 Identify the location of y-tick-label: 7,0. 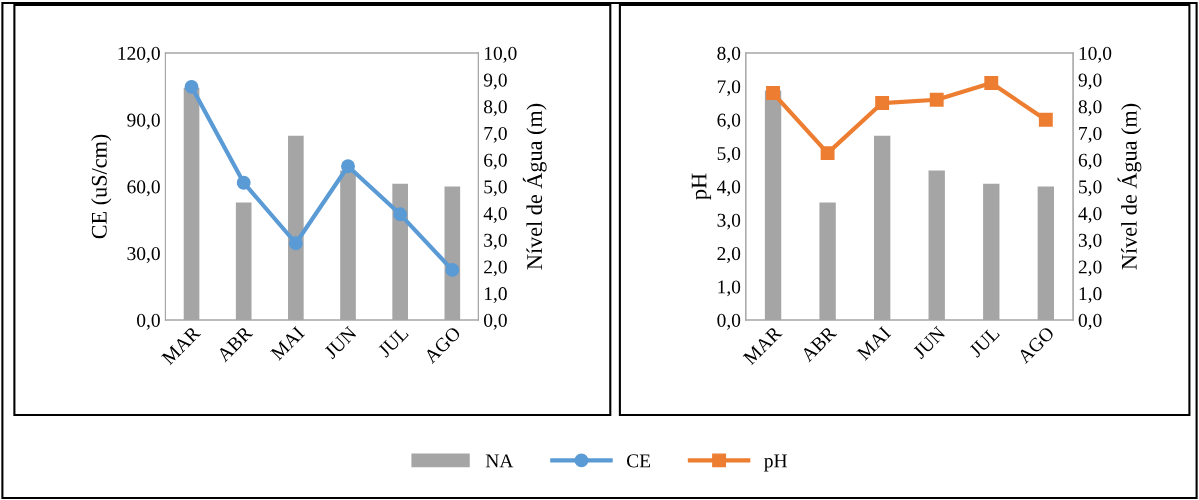
(729, 88).